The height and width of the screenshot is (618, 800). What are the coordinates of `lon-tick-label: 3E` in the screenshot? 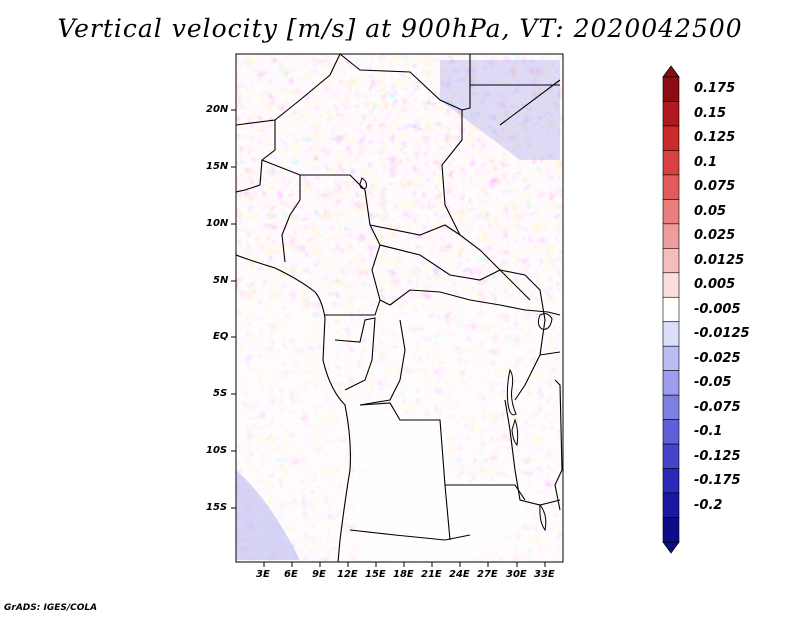 It's located at (263, 574).